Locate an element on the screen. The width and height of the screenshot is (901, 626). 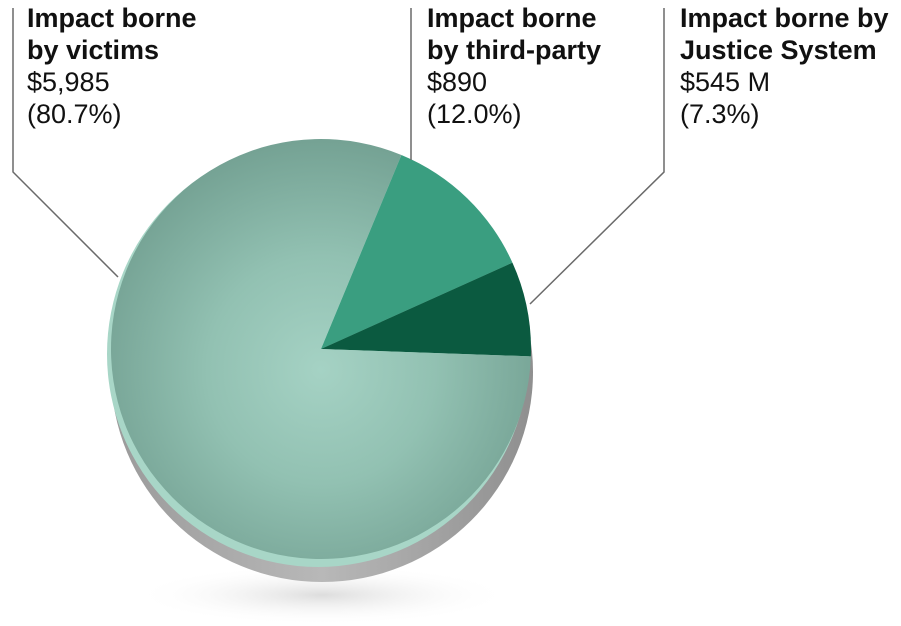
label-third-party: Impact borne by third-party $890 (12.0%) is located at coordinates (514, 66).